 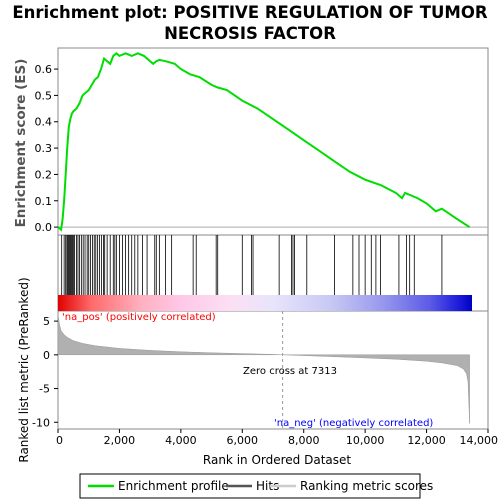 I want to click on metric-axis-label: Ranked list metric (PreRanked), so click(x=24, y=369).